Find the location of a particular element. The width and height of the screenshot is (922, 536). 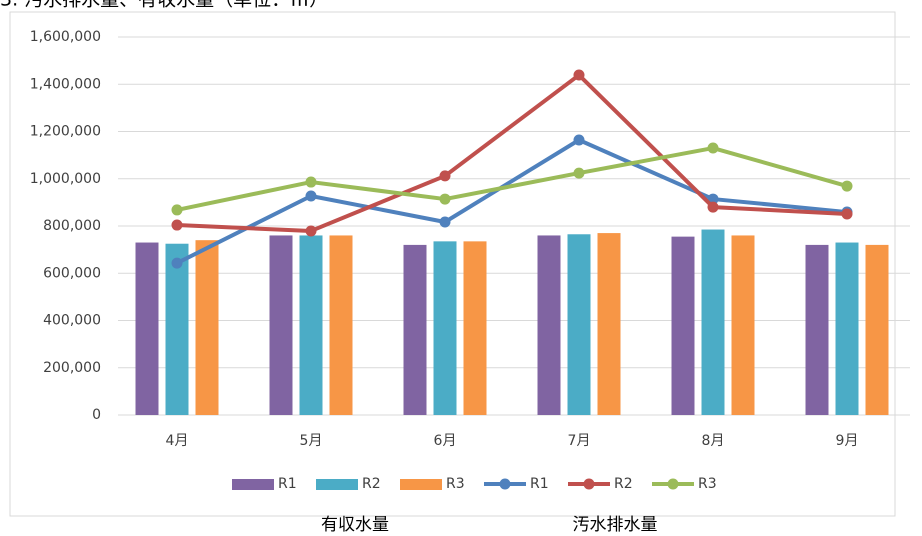

x-tick-label: 7月 is located at coordinates (579, 441).